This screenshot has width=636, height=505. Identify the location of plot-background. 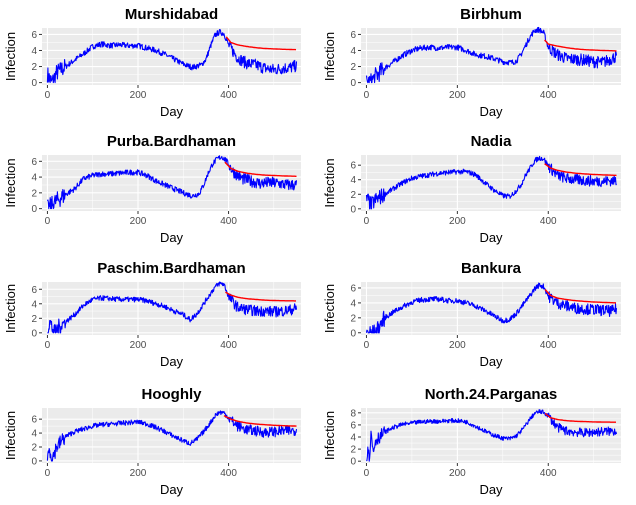
(171, 56).